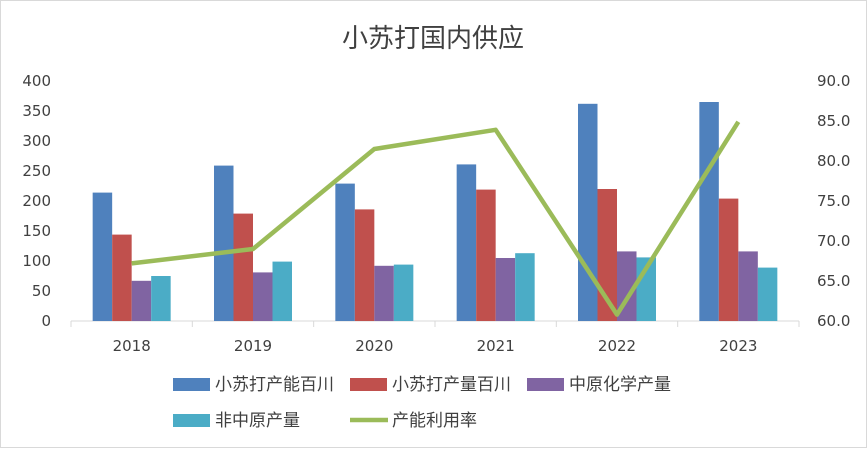  Describe the element at coordinates (36, 261) in the screenshot. I see `y-left-tick-label: 100` at that location.